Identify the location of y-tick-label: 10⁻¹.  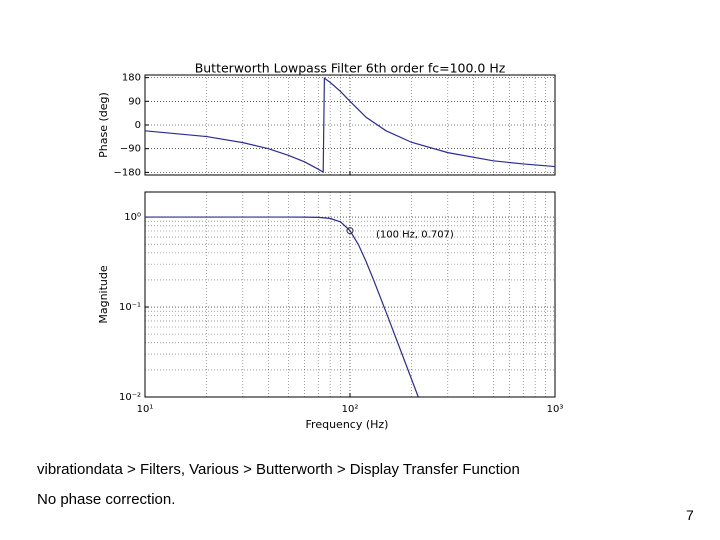
(130, 307).